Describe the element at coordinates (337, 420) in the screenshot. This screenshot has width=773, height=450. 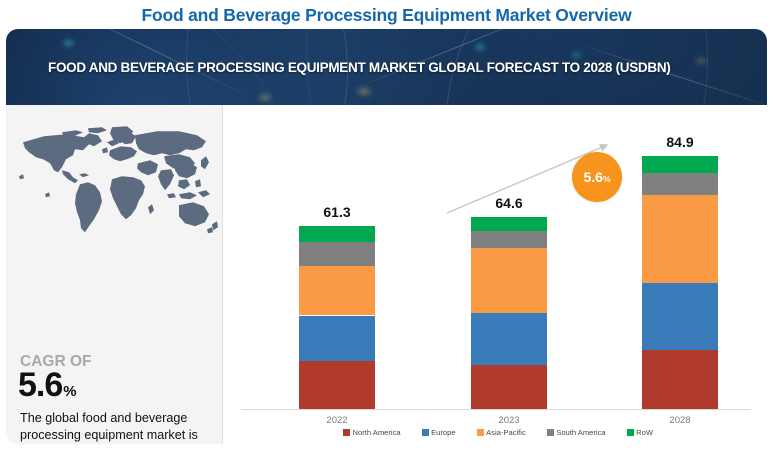
I see `x-axis-label-2022: 2022` at that location.